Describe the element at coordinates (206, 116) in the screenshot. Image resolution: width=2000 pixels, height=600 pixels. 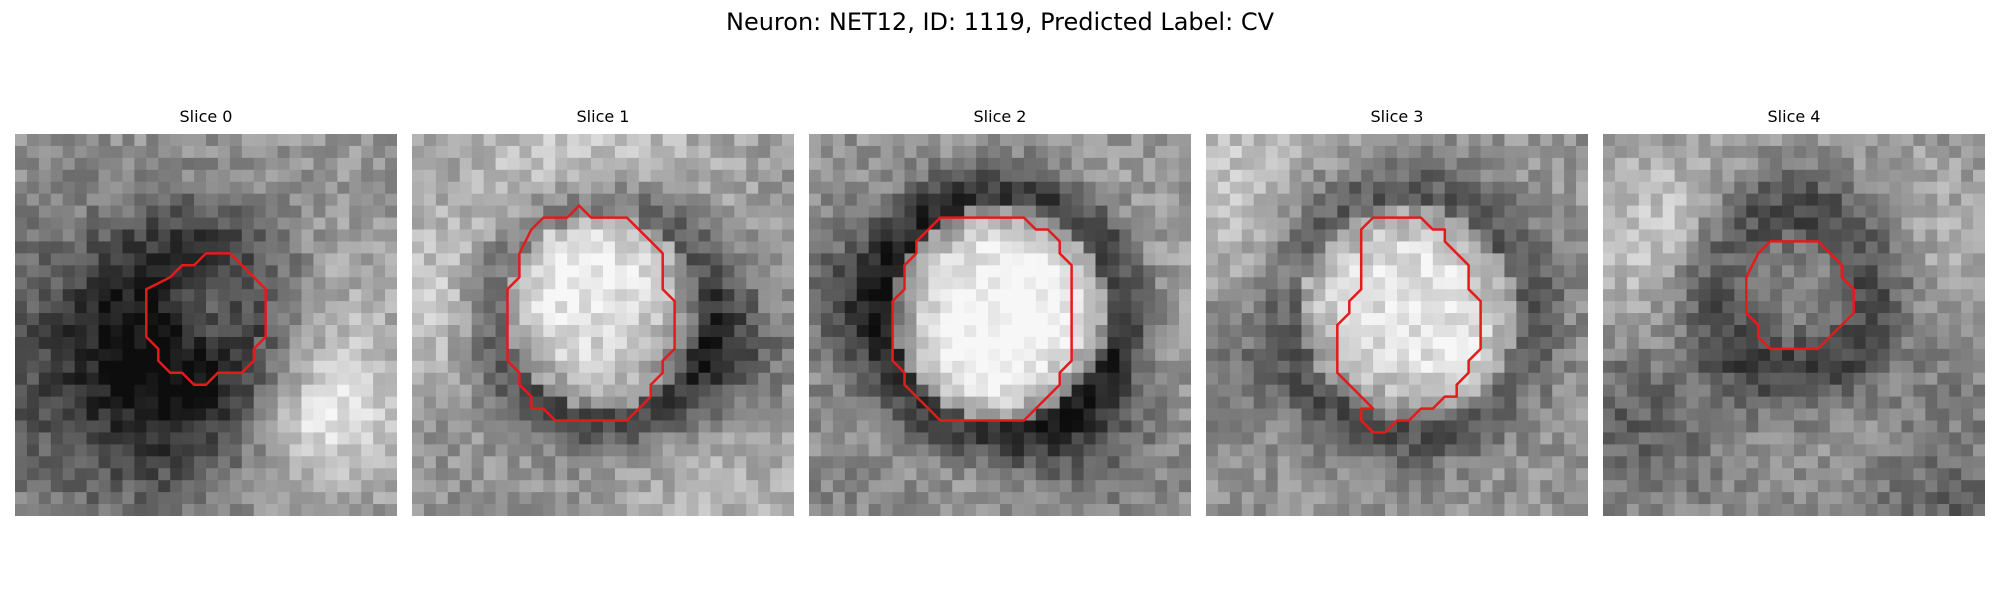
I see `slice-title: Slice 0` at that location.